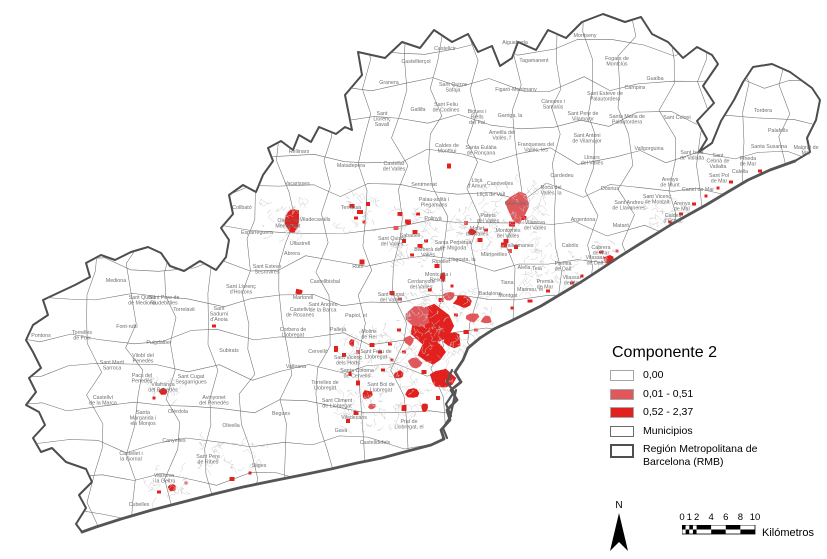 This screenshot has height=559, width=827. What do you see at coordinates (325, 282) in the screenshot?
I see `municipality-label: Castellbisbal` at bounding box center [325, 282].